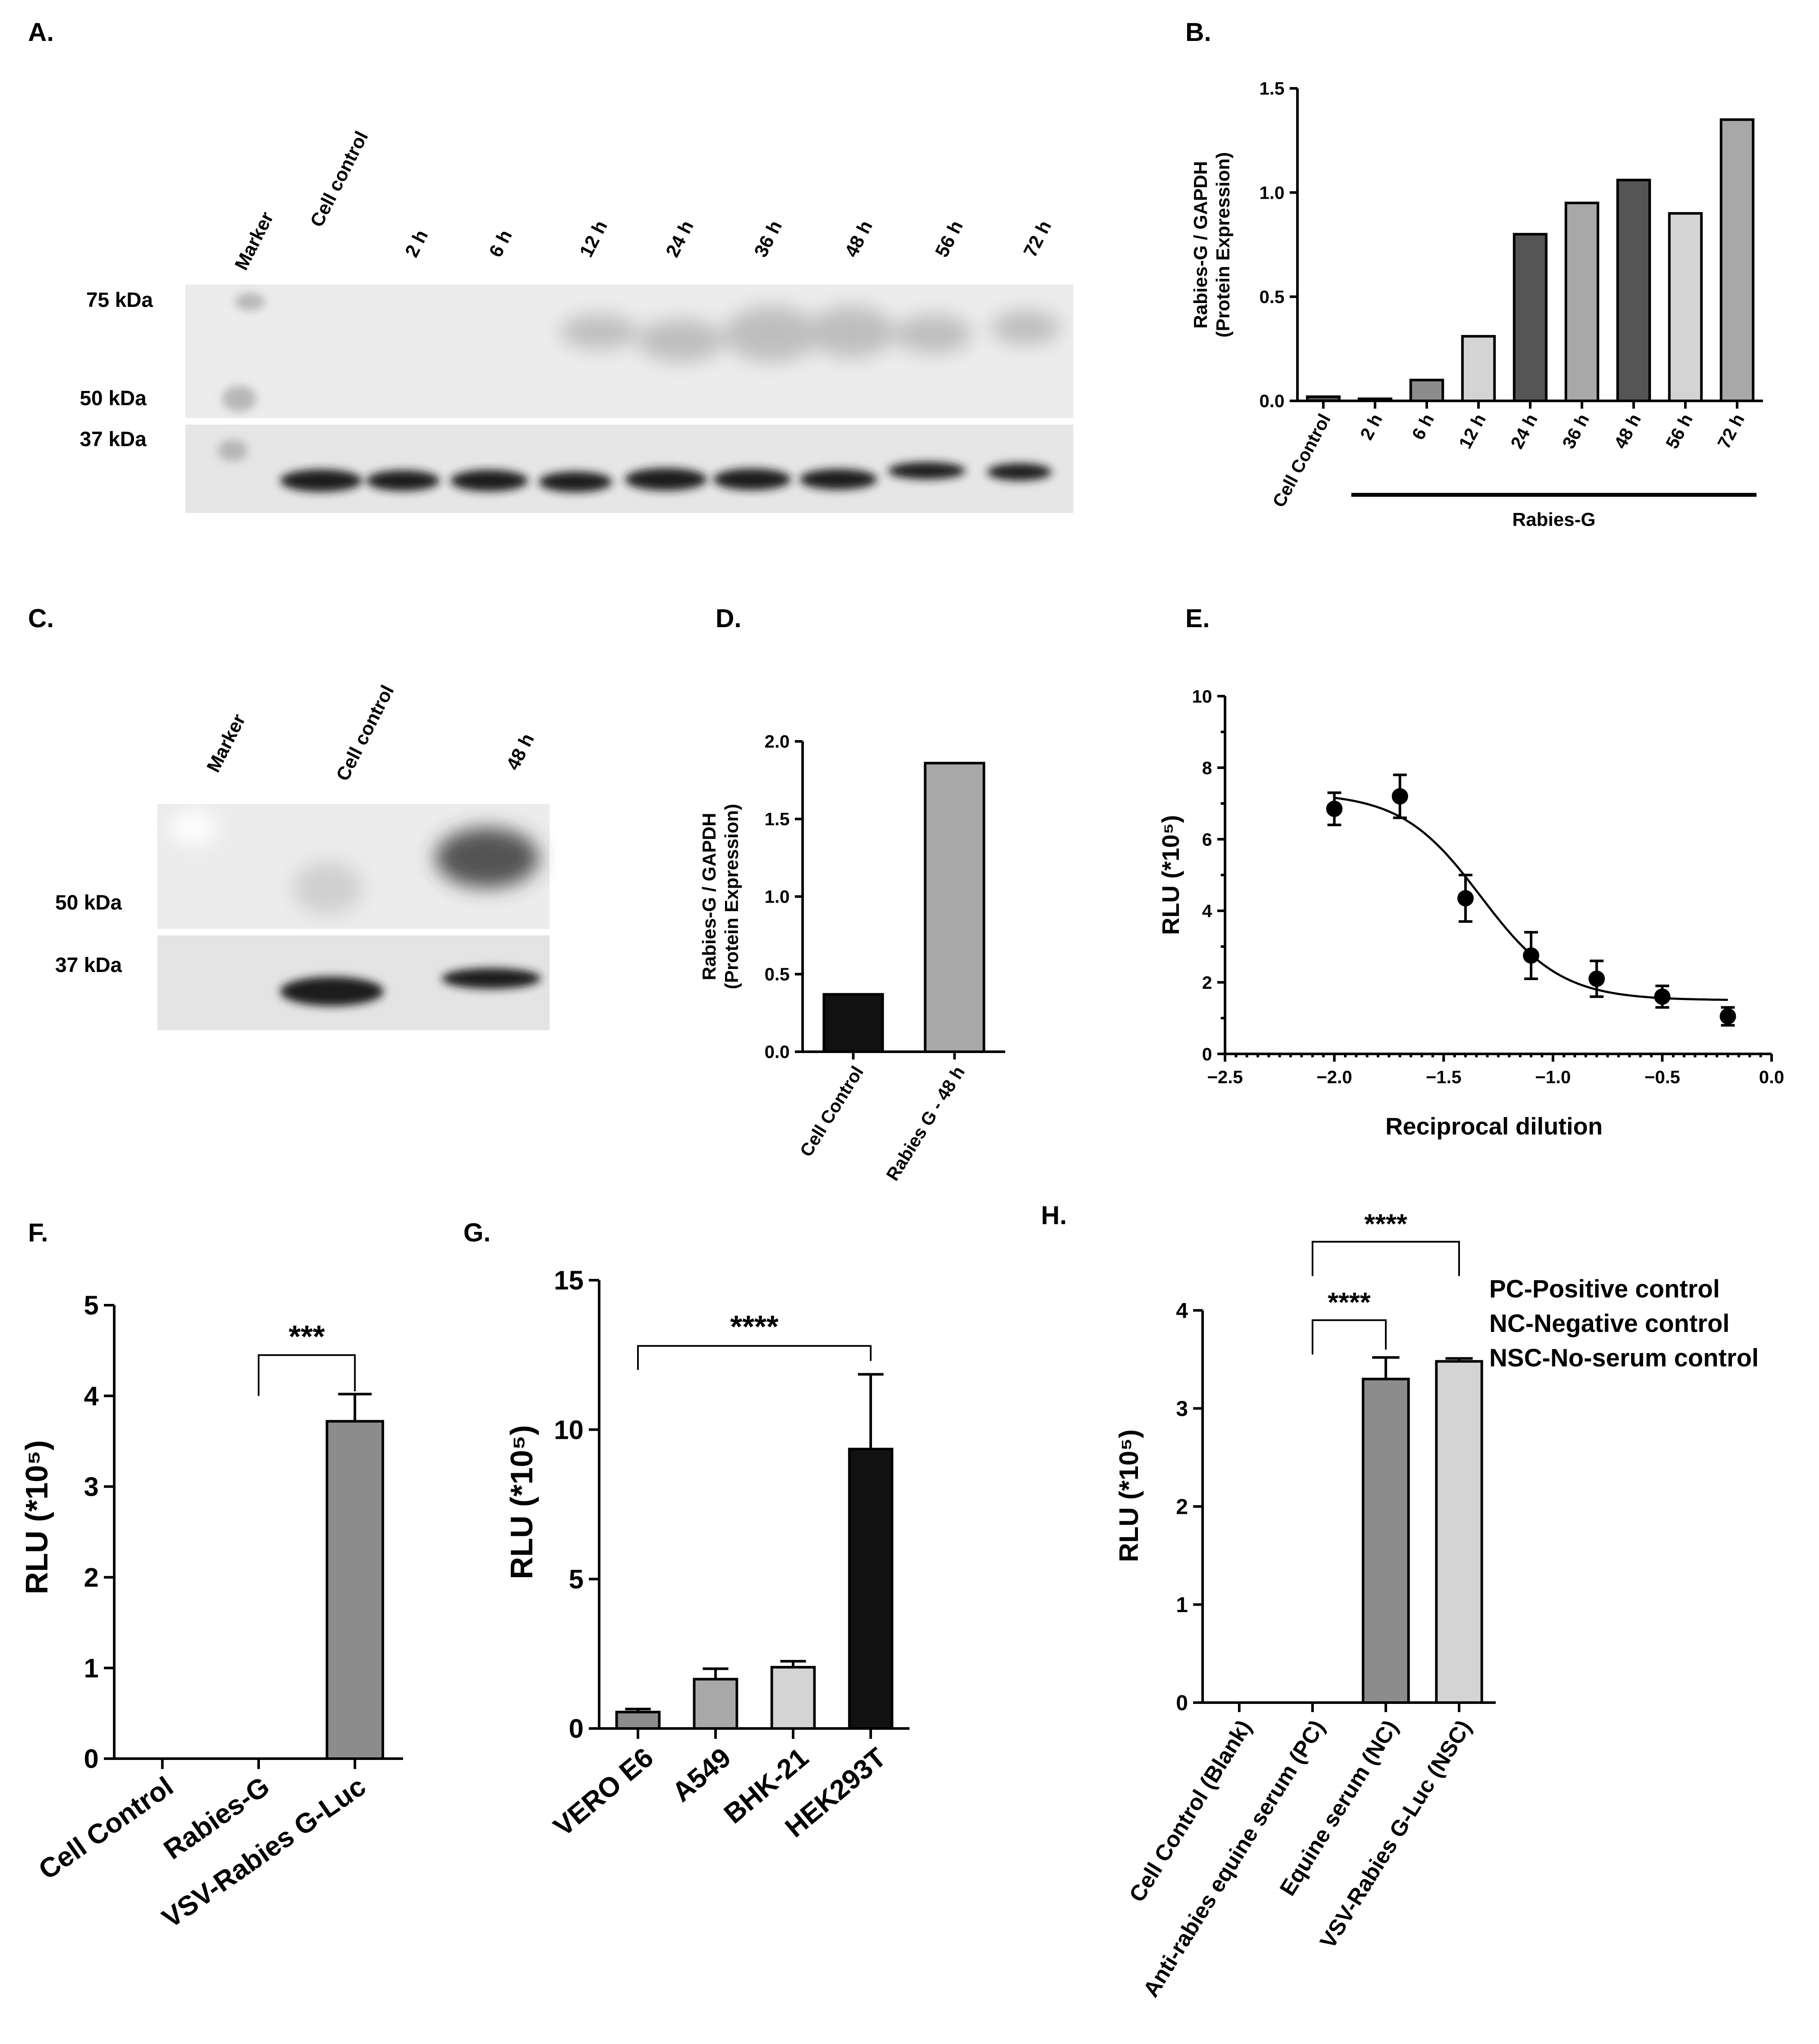 The image size is (1819, 2044). I want to click on x-tick-label: −2.0, so click(1334, 1077).